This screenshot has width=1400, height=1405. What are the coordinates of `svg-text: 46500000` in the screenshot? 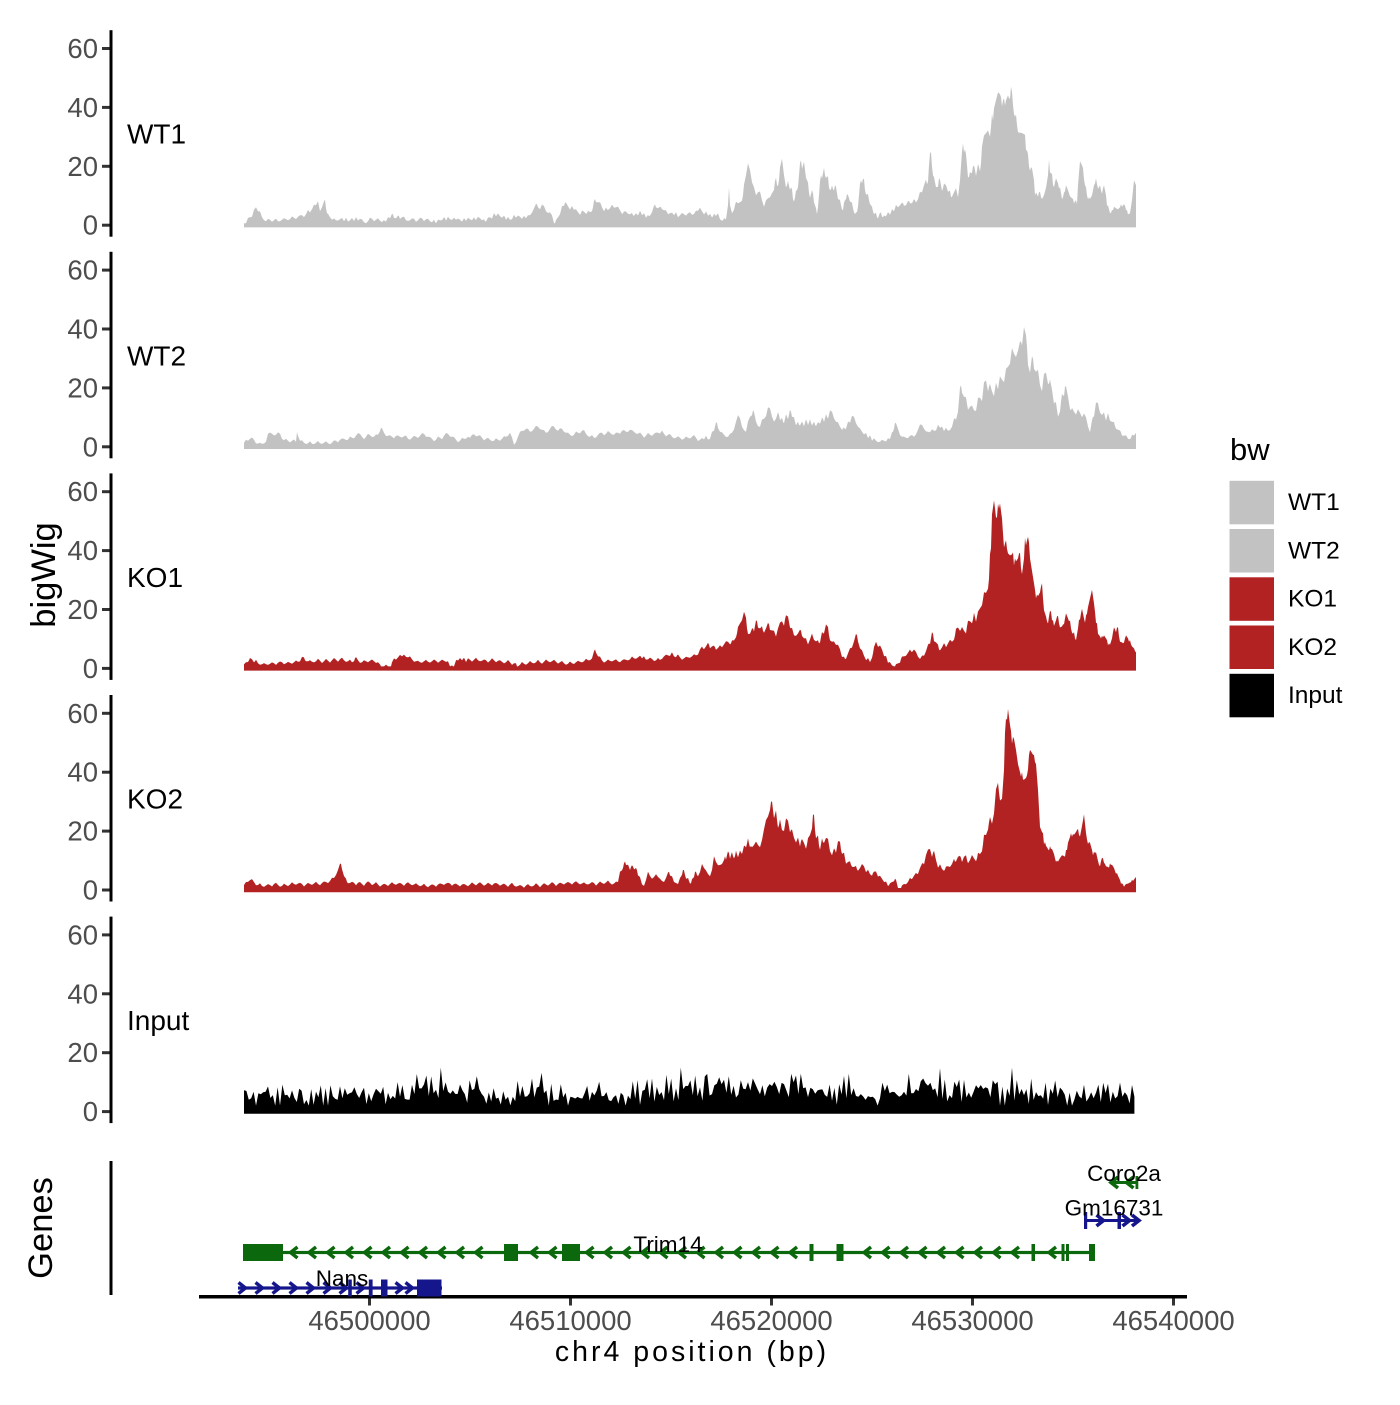 It's located at (369, 1320).